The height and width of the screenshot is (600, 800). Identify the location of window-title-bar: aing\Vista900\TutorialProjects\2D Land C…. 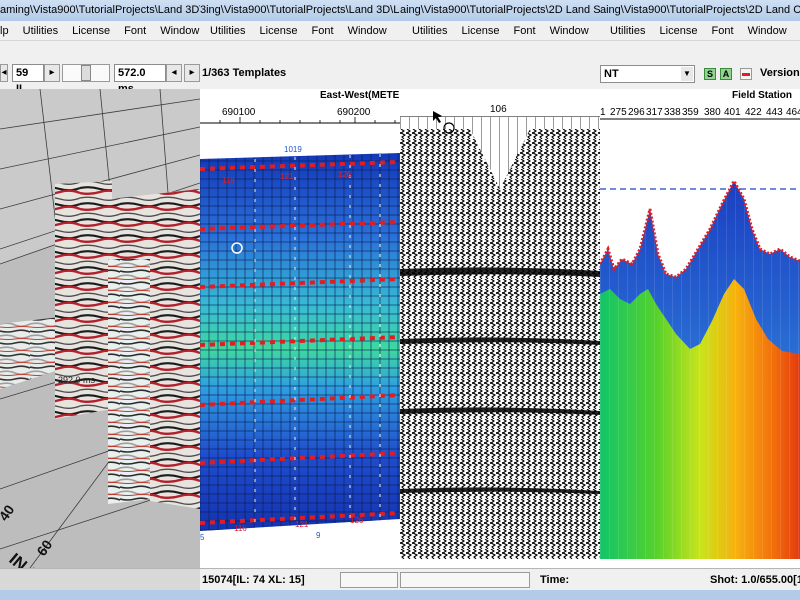
(700, 10).